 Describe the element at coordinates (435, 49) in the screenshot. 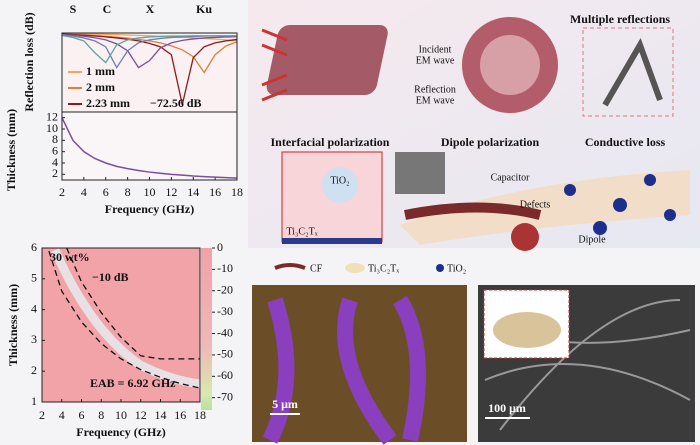

I see `label: Incident` at that location.